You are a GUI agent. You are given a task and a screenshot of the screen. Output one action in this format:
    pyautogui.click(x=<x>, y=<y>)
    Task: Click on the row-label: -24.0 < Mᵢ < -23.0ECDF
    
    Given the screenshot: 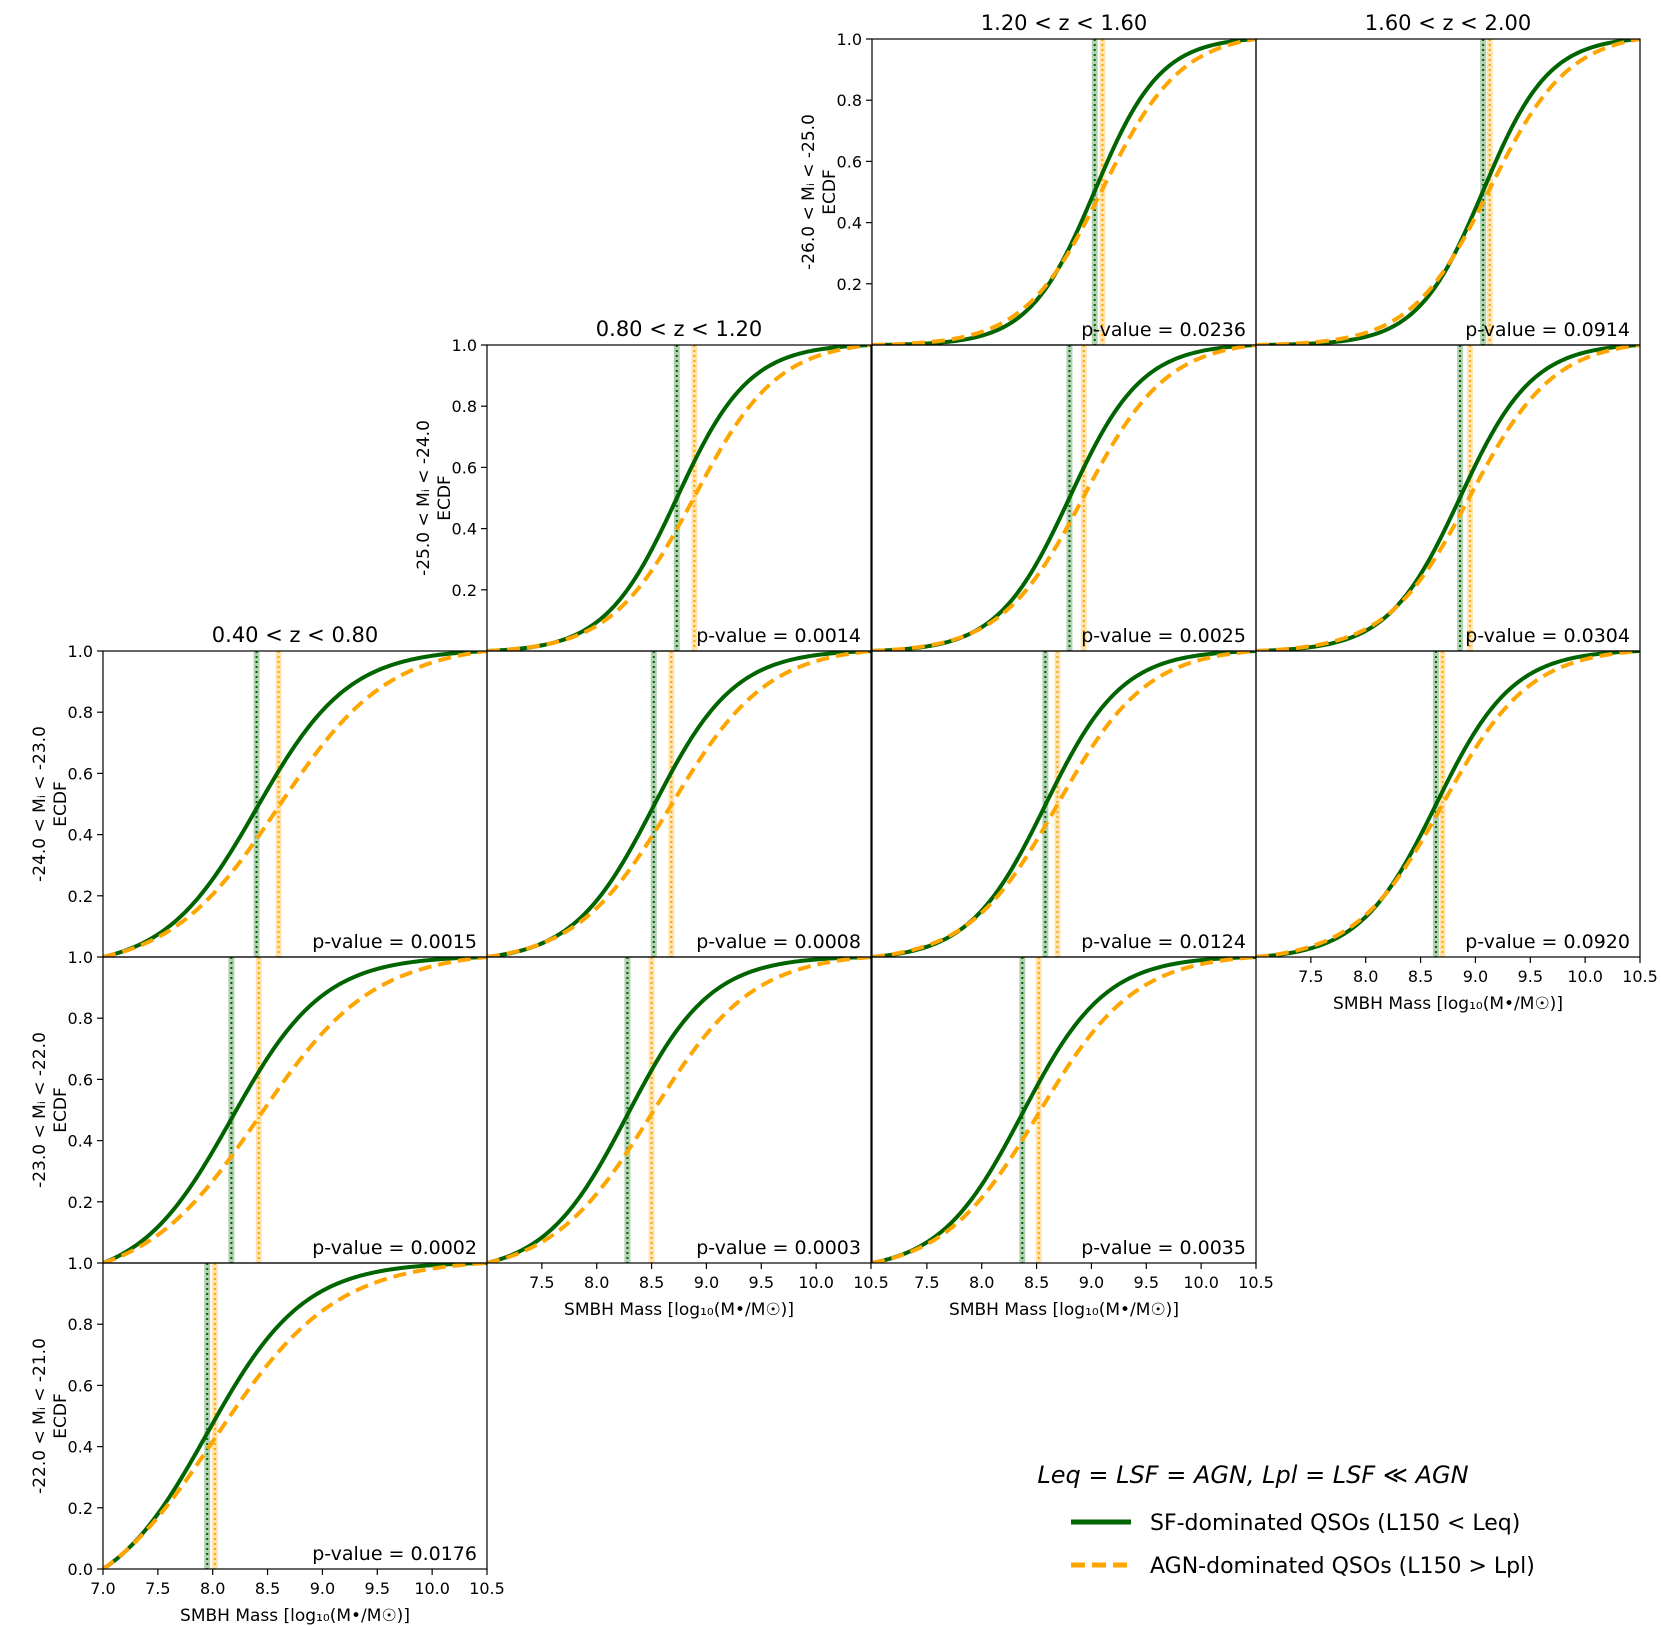 What is the action you would take?
    pyautogui.click(x=50, y=804)
    